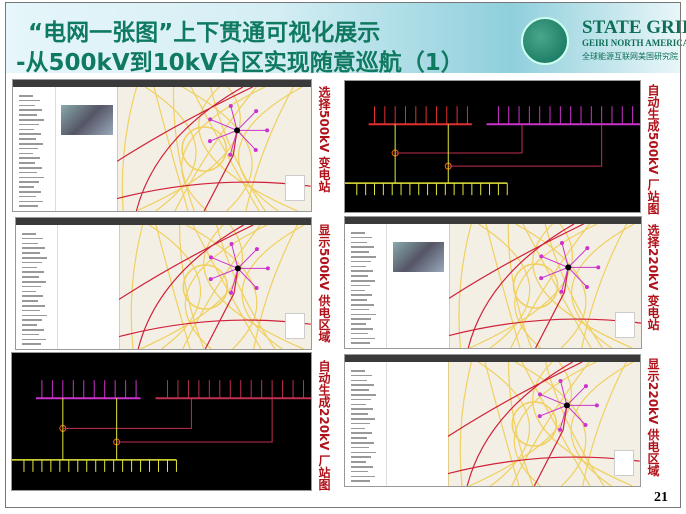 The image size is (686, 514). Describe the element at coordinates (222, 308) in the screenshot. I see `transmission-line` at that location.